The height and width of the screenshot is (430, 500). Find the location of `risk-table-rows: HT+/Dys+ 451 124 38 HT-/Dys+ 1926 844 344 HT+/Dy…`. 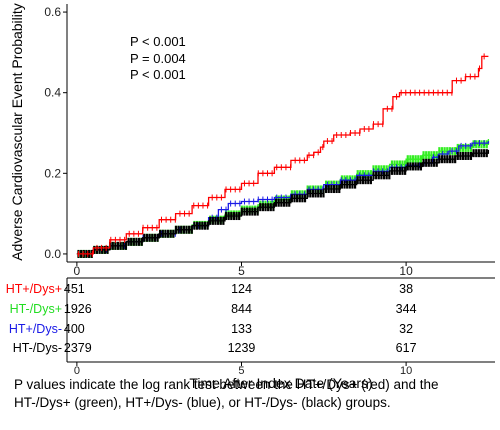

risk-table-rows: HT+/Dys+ 451 124 38 HT-/Dys+ 1926 844 344 HT+/Dy… is located at coordinates (211, 318).